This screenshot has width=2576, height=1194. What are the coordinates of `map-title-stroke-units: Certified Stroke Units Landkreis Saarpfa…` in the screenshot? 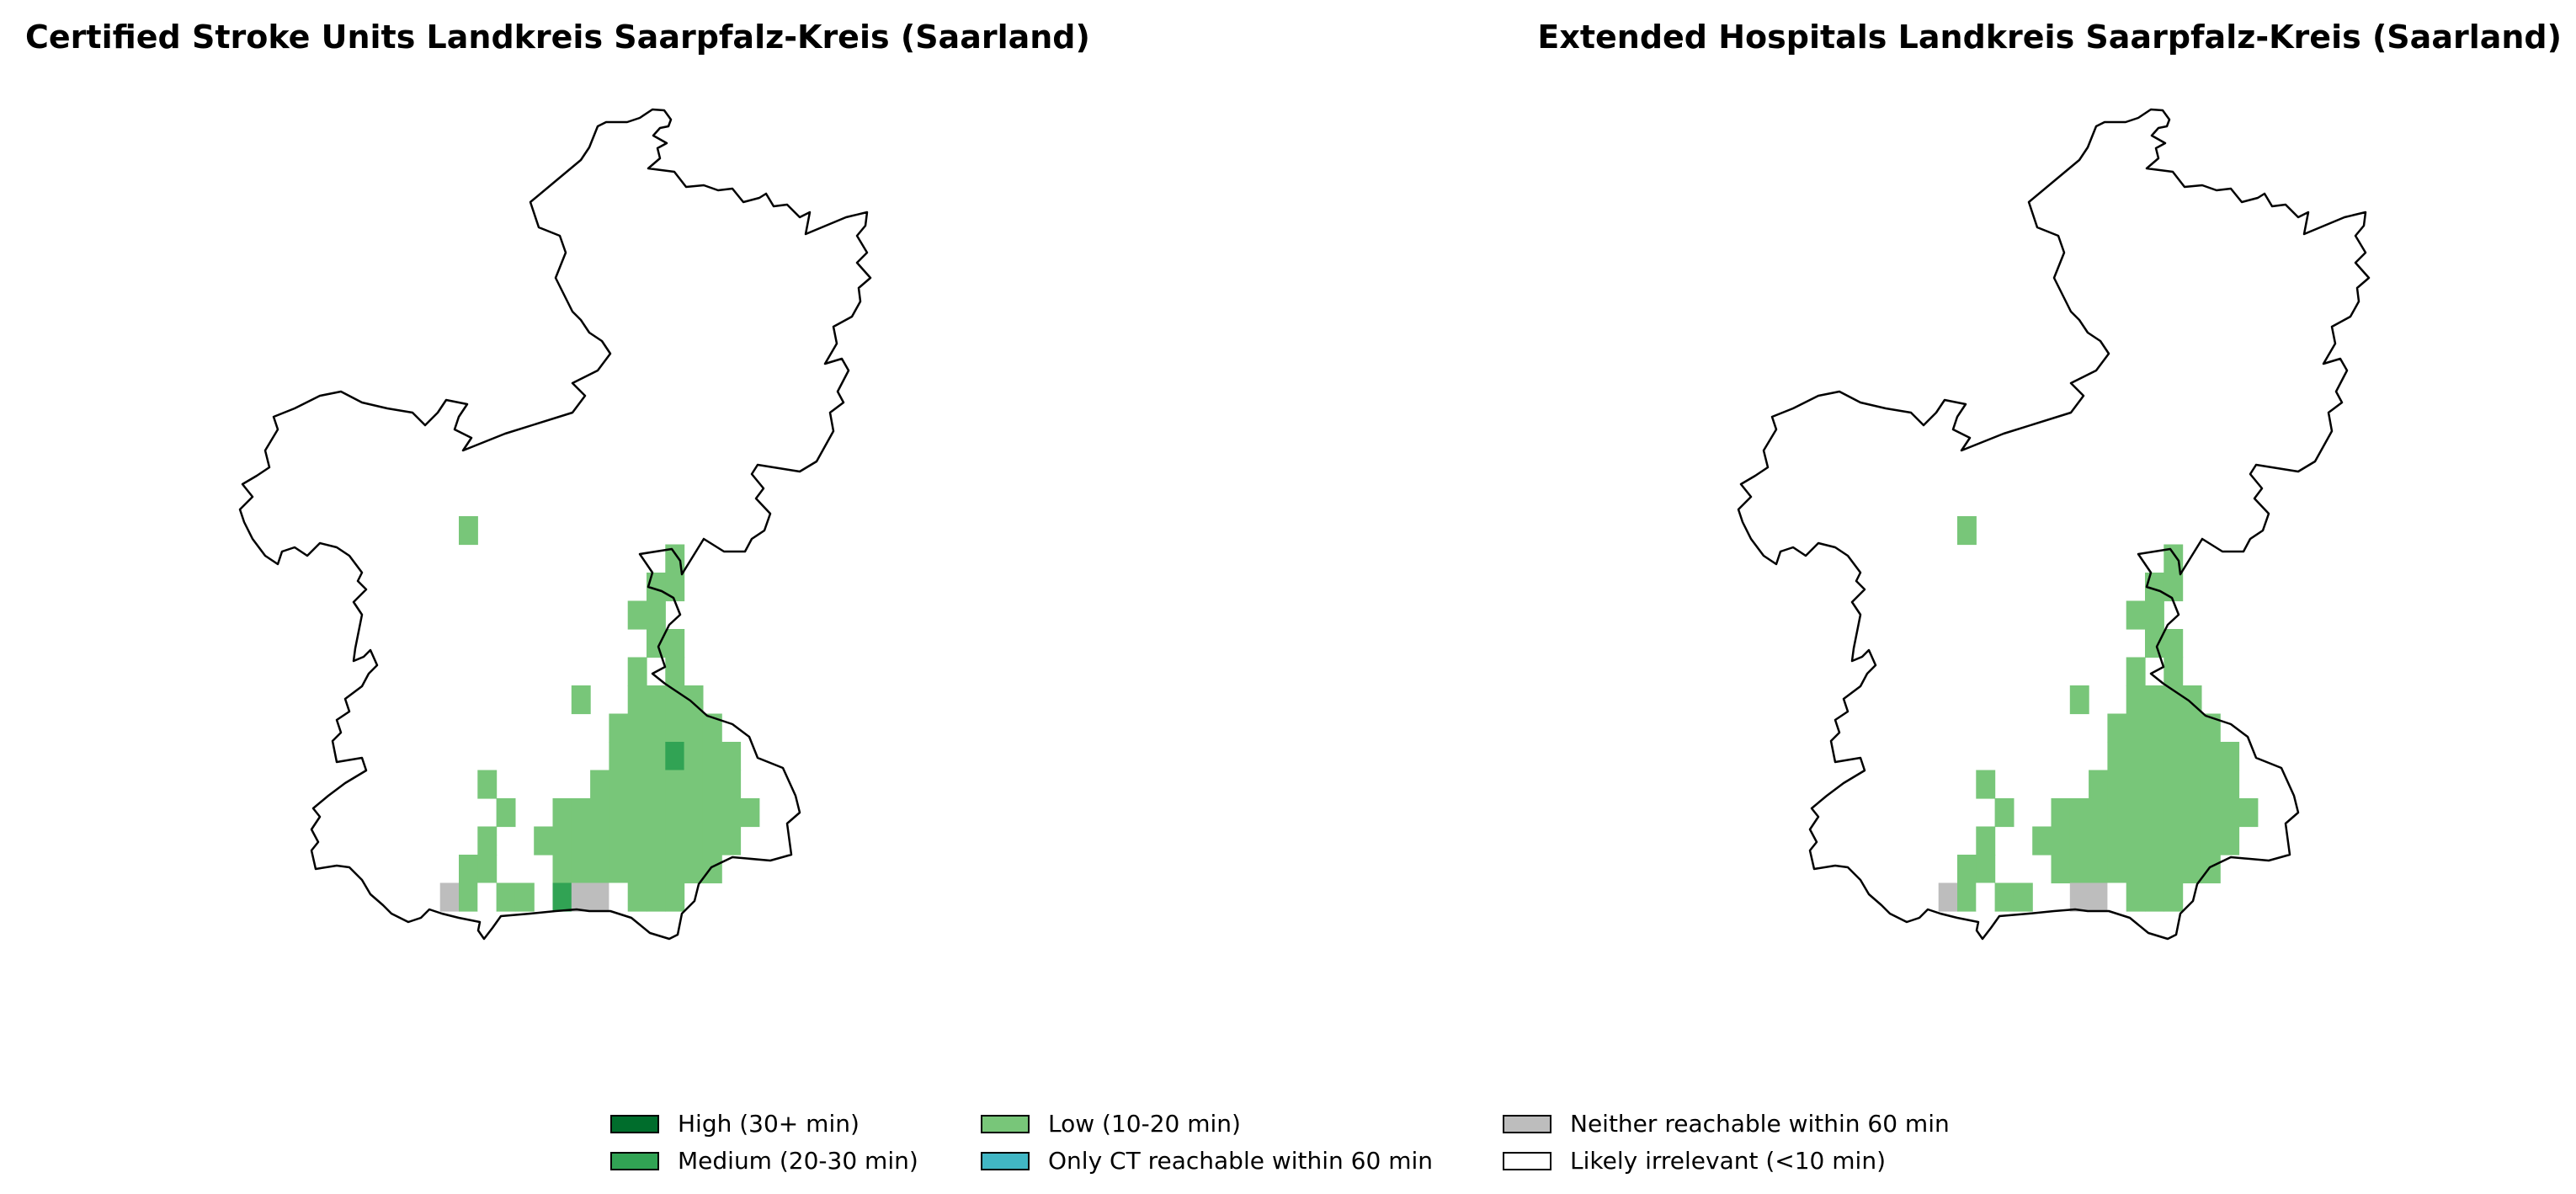 It's located at (557, 37).